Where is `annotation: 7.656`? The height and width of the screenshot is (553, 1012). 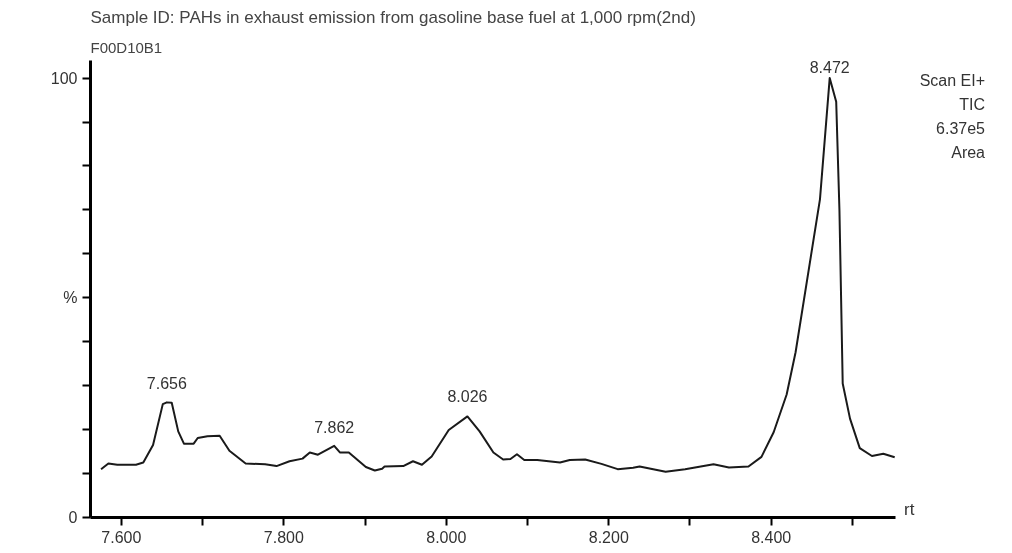 annotation: 7.656 is located at coordinates (166, 384).